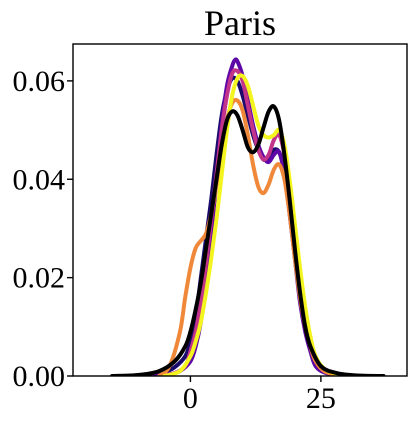 This screenshot has height=423, width=417. Describe the element at coordinates (39, 278) in the screenshot. I see `y-tick-label: 0.02` at that location.